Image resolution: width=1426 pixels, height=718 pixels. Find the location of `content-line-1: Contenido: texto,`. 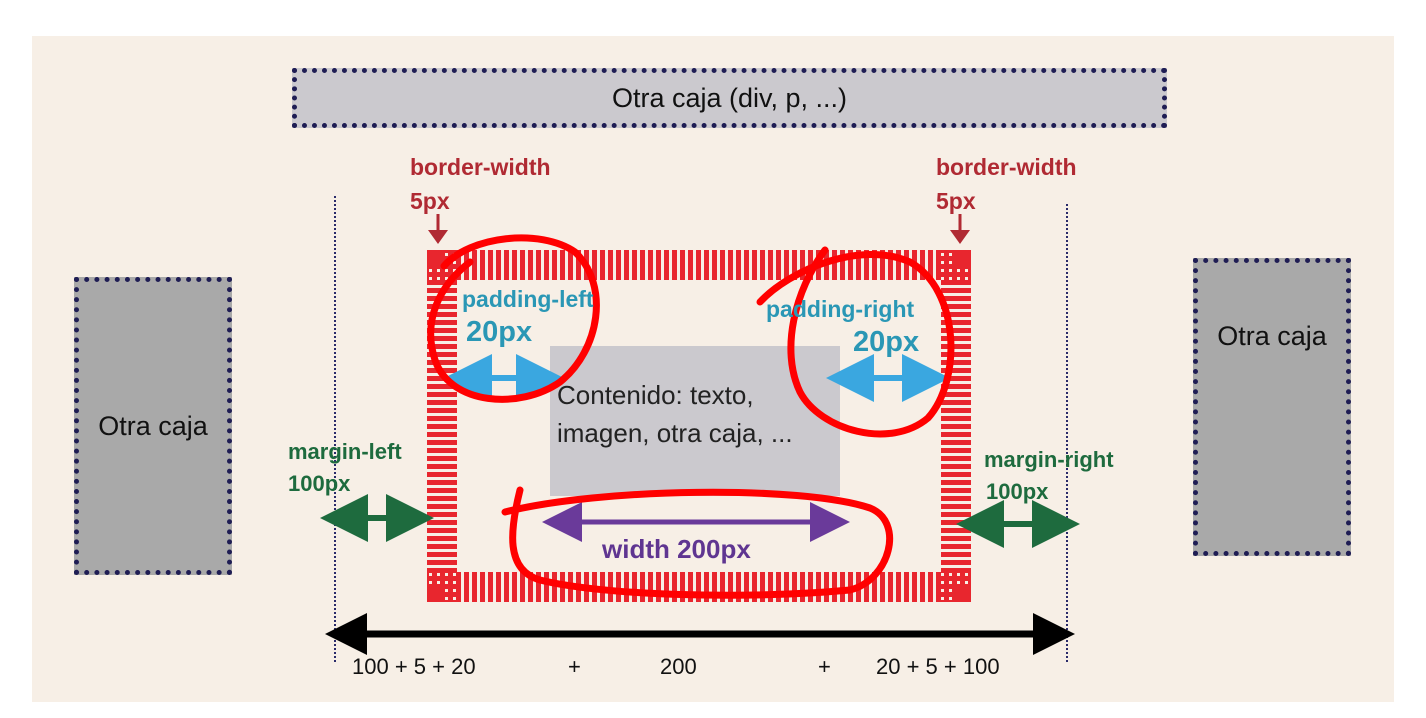

content-line-1: Contenido: texto, is located at coordinates (655, 395).